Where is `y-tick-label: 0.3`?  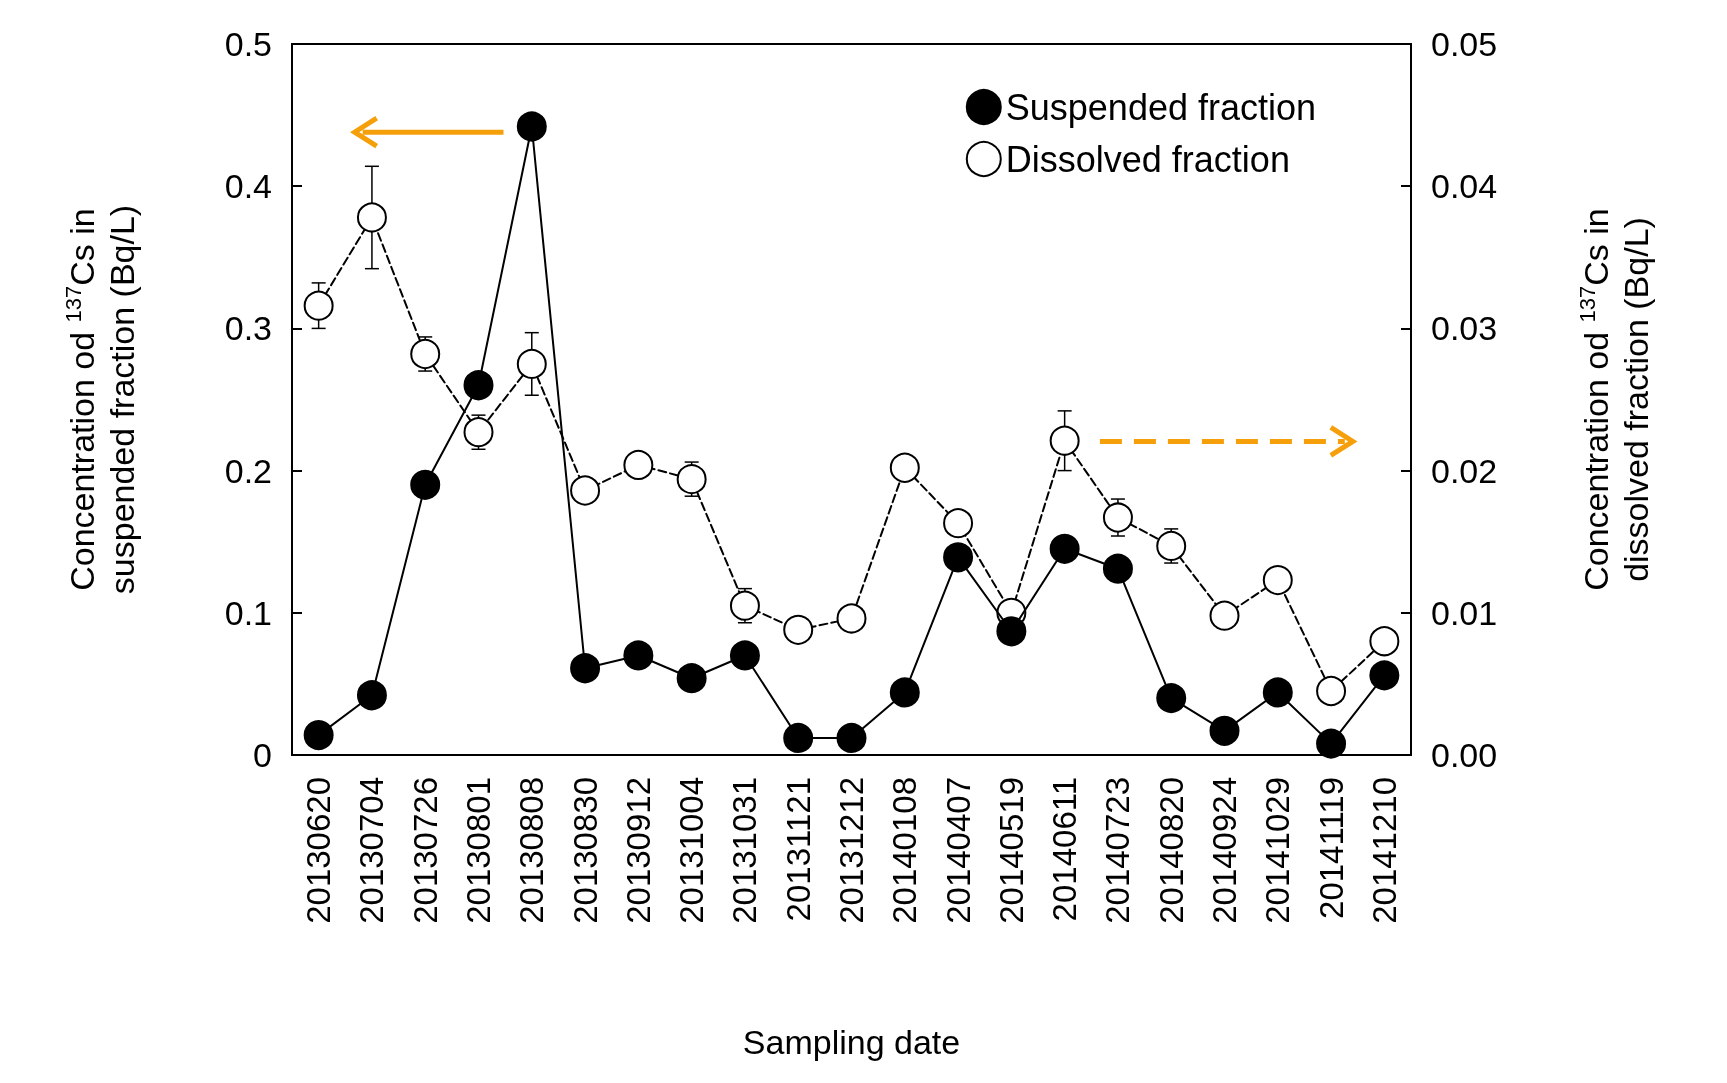 y-tick-label: 0.3 is located at coordinates (248, 328).